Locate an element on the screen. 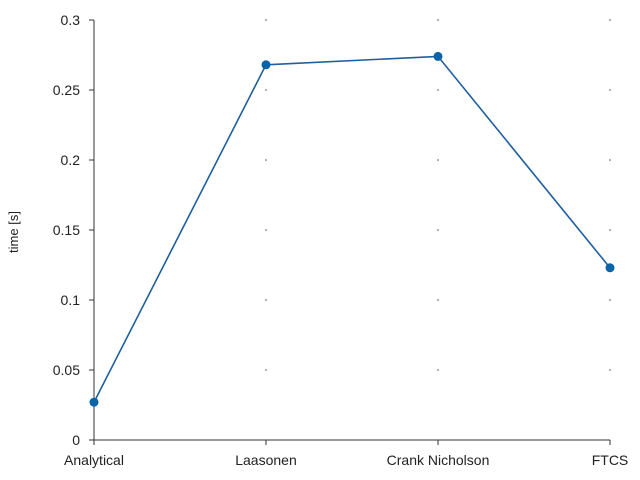 This screenshot has height=480, width=640. x-ticks: Analytical Laasonen Crank Nicholson FTCS is located at coordinates (346, 454).